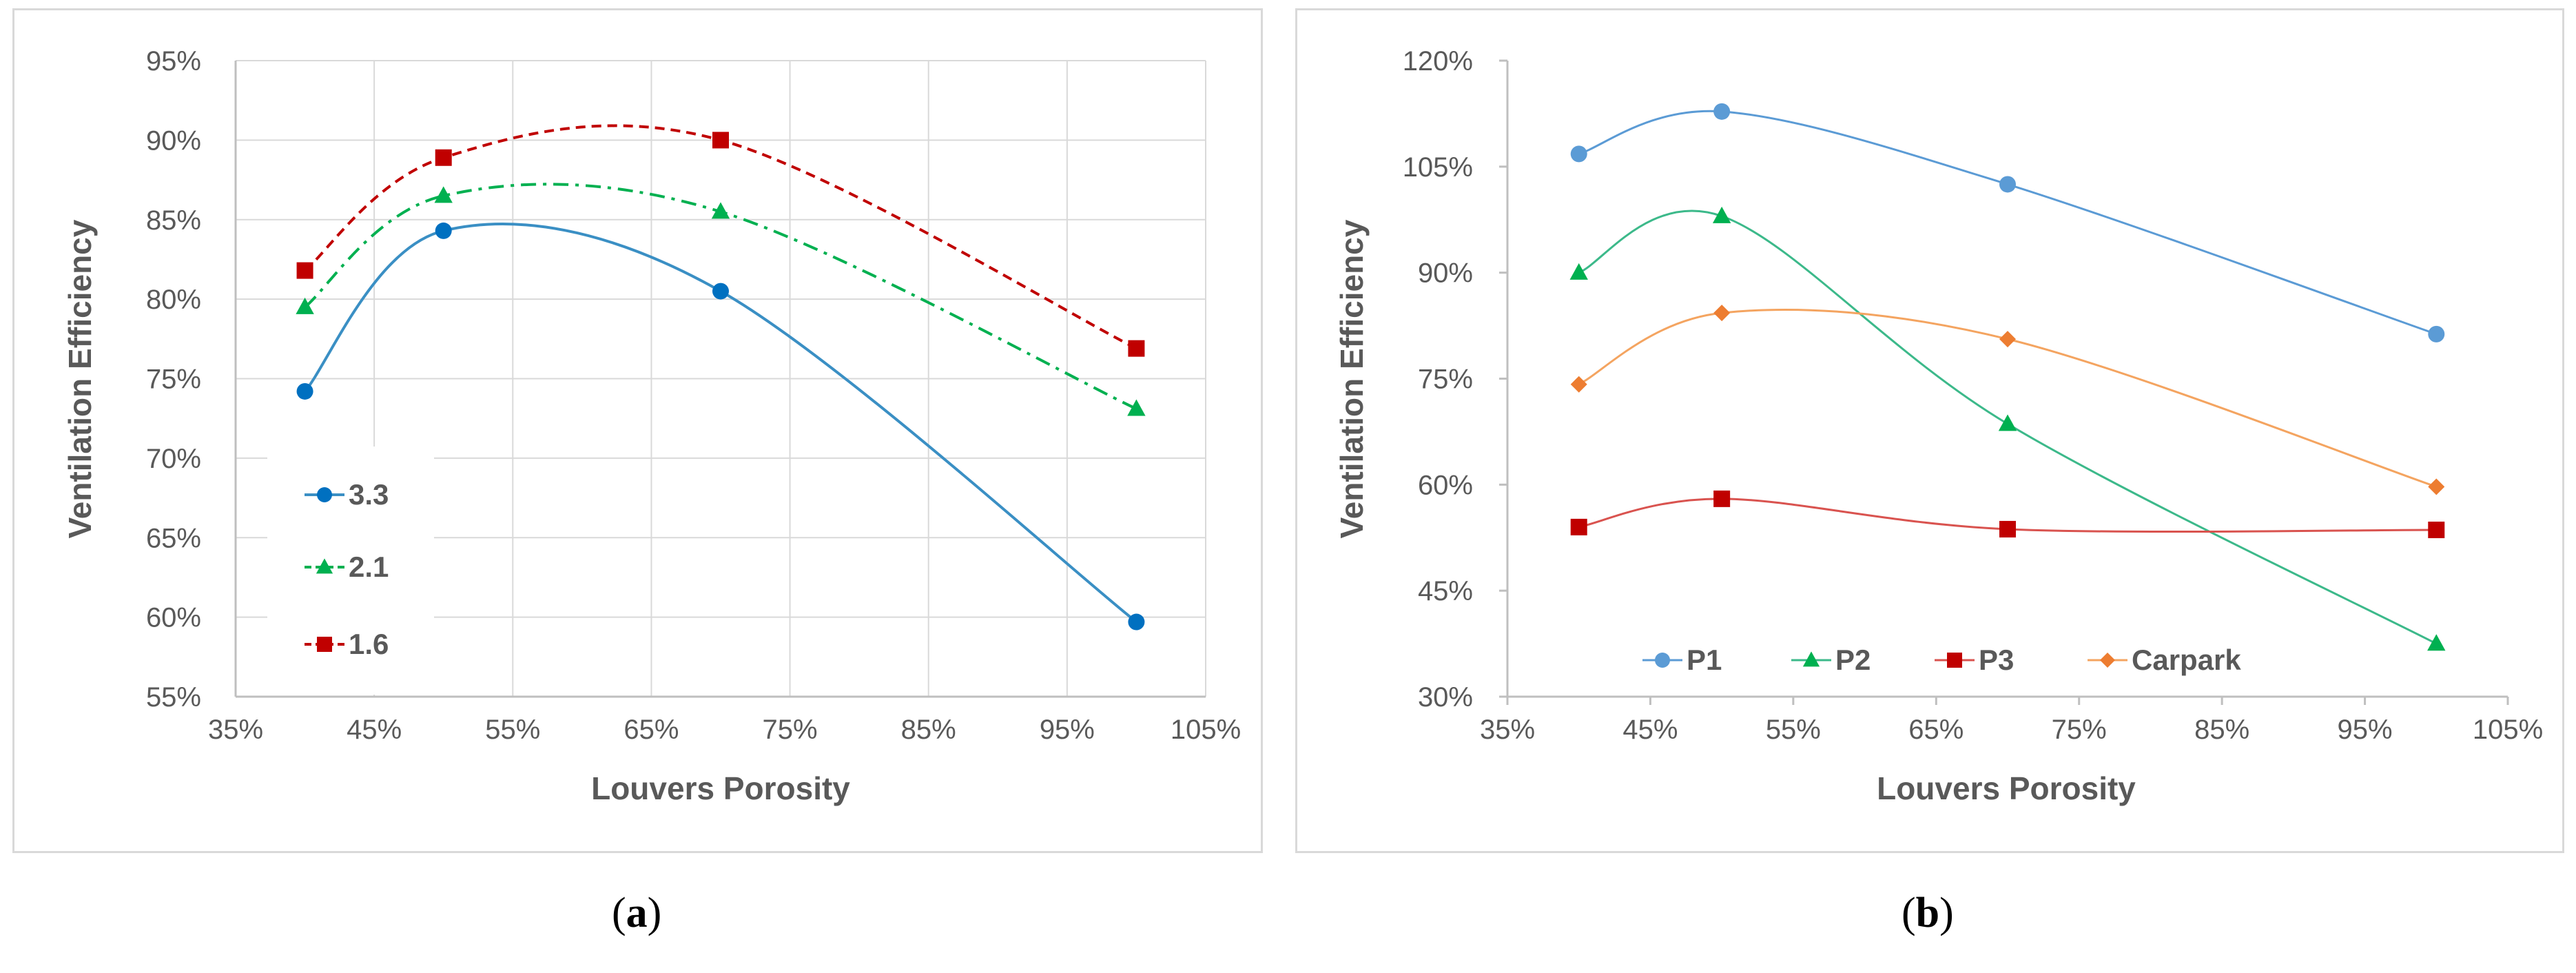 This screenshot has height=973, width=2576. What do you see at coordinates (324, 566) in the screenshot?
I see `legend-marker-2.1` at bounding box center [324, 566].